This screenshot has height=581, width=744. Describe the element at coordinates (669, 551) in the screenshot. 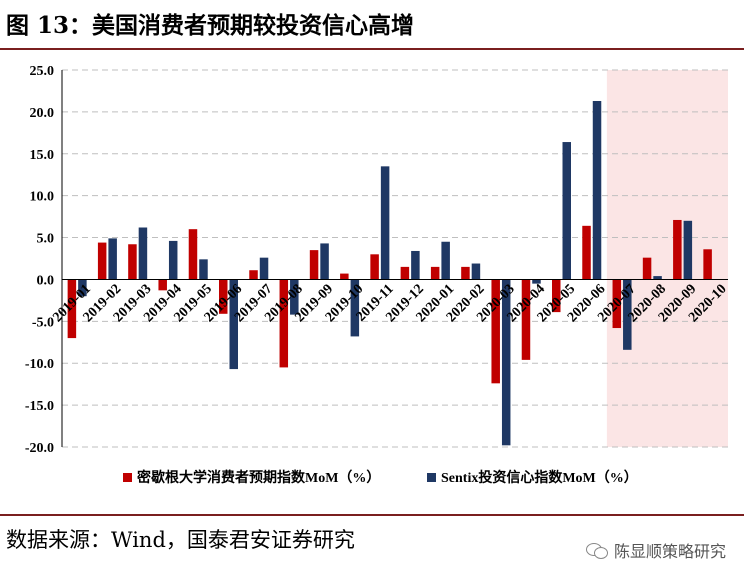

I see `watermark-text: 陈显顺策略研究` at that location.